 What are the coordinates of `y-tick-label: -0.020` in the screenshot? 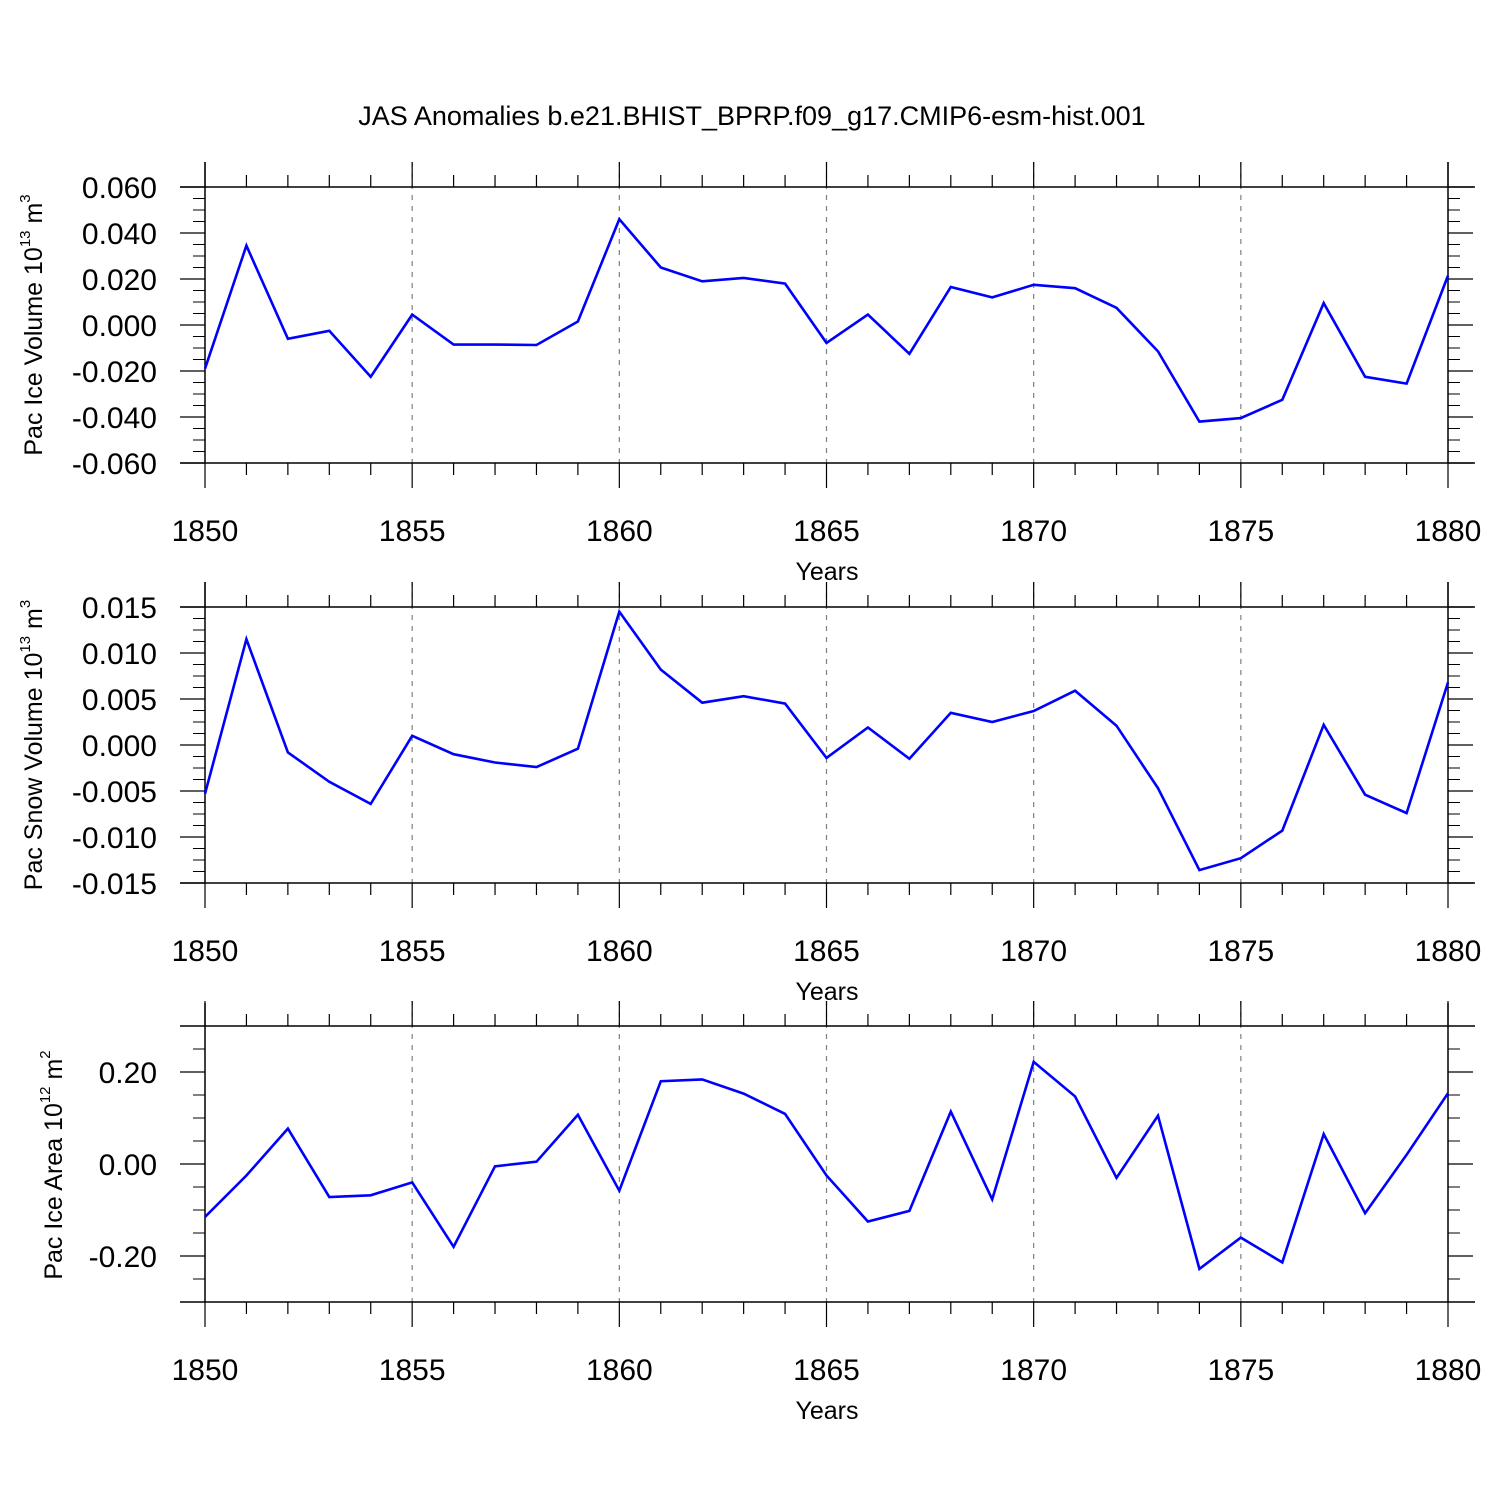 It's located at (114, 372).